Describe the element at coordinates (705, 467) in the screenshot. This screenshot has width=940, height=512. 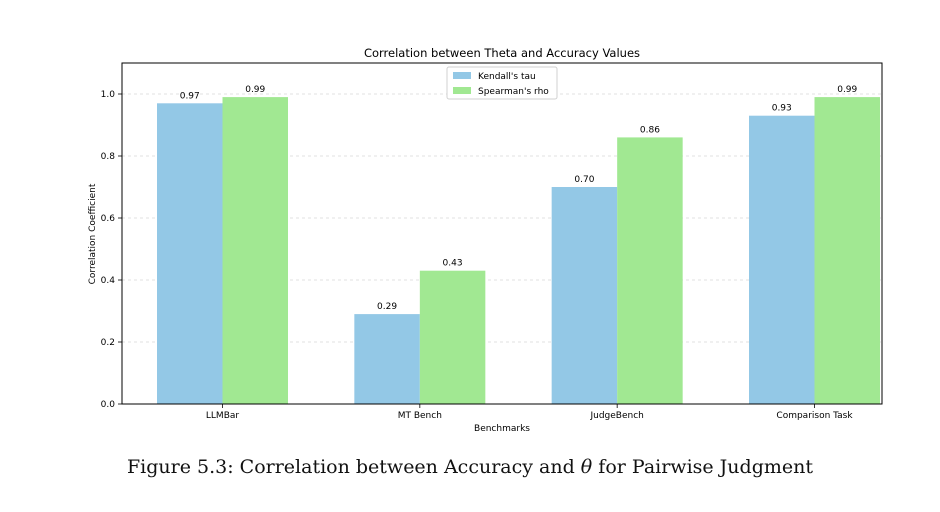
I see `caption-suffix: for Pairwise Judgment` at that location.